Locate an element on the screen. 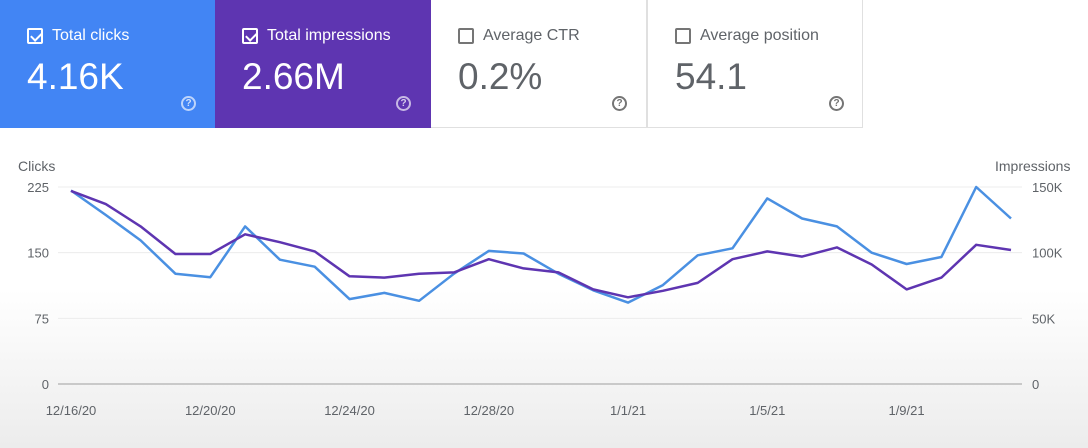 The height and width of the screenshot is (448, 1088). y-left-tick-label: 0 is located at coordinates (45, 384).